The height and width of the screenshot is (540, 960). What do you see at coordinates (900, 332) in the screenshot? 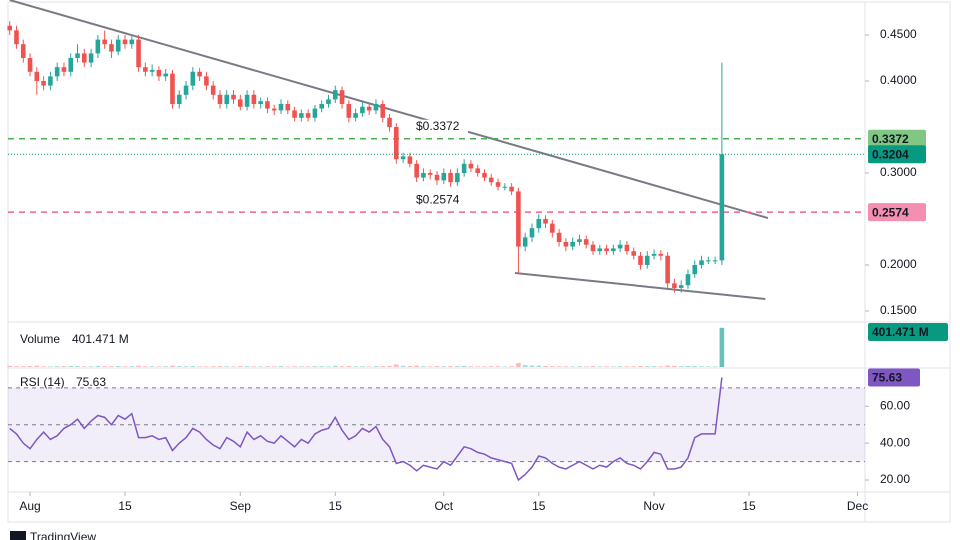
I see `volume-tag-label: 401.471 M` at bounding box center [900, 332].